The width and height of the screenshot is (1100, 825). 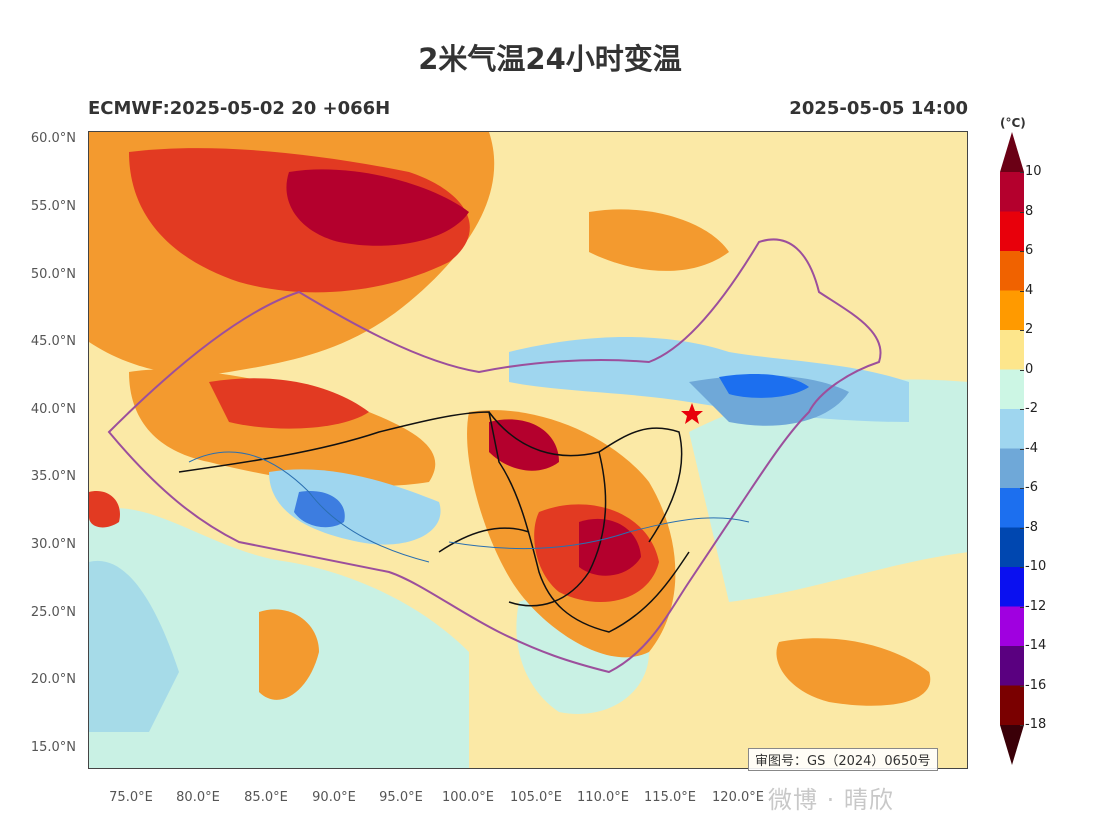 I want to click on map-approval-number: 审图号：GS（2024）0650号, so click(x=843, y=759).